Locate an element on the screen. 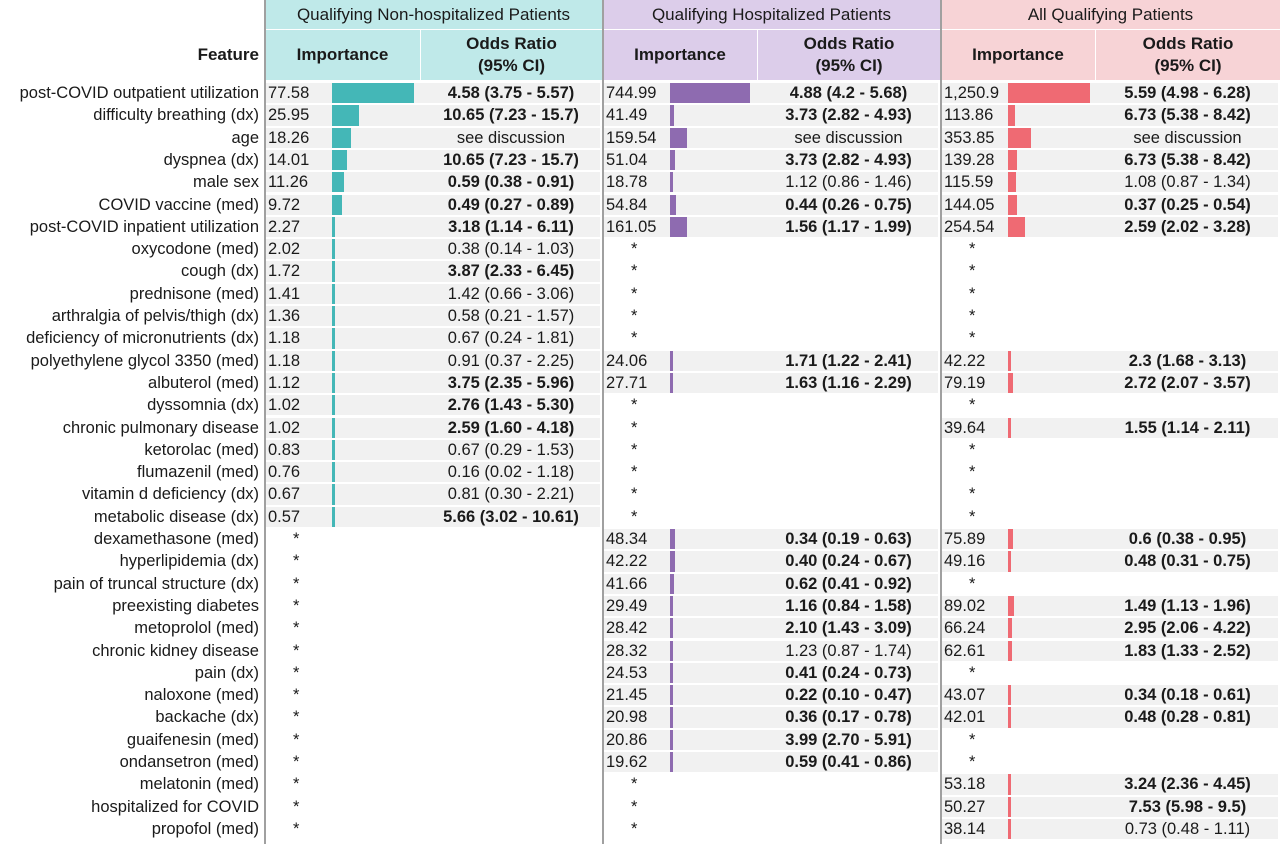 The image size is (1280, 844). importance-header-nonhosp: Importance is located at coordinates (342, 55).